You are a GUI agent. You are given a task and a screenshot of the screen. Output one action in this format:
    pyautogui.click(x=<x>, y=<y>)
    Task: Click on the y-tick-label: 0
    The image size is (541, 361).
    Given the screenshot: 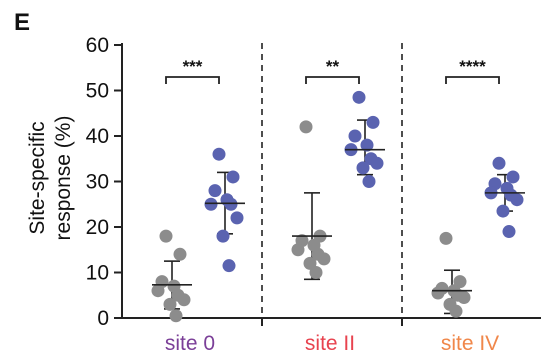 What is the action you would take?
    pyautogui.click(x=103, y=318)
    